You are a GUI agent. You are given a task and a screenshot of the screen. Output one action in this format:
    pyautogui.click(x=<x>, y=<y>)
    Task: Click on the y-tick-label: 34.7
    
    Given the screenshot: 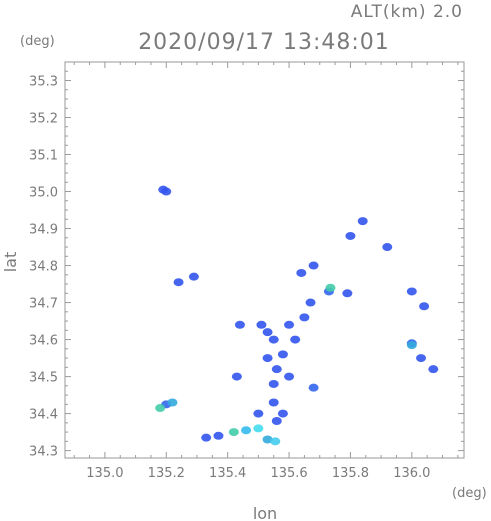 What is the action you would take?
    pyautogui.click(x=43, y=304)
    